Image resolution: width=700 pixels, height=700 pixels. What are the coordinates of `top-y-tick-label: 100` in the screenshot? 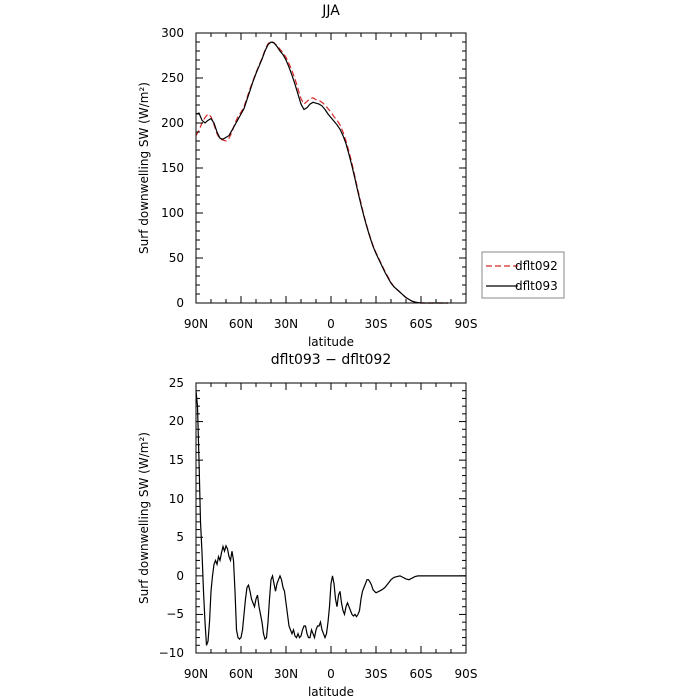 It's located at (172, 213).